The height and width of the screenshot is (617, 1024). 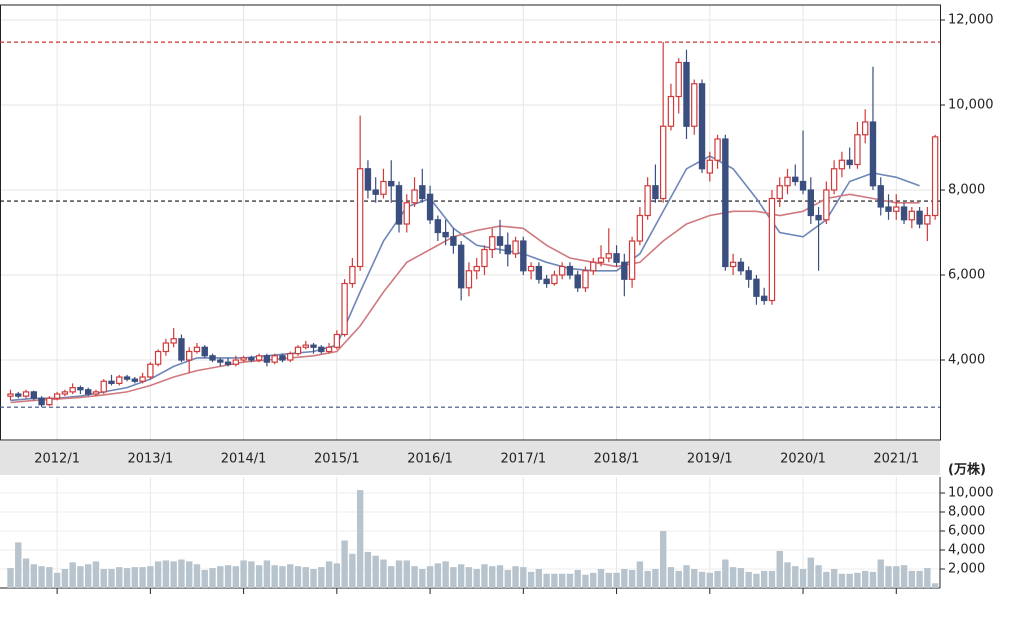 What do you see at coordinates (966, 568) in the screenshot?
I see `y-tick-label: 2,000` at bounding box center [966, 568].